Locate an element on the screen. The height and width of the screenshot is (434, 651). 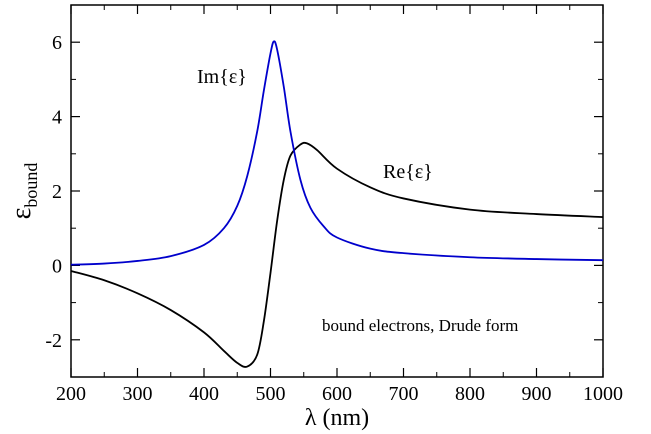
x-tick-label: 200 is located at coordinates (71, 394).